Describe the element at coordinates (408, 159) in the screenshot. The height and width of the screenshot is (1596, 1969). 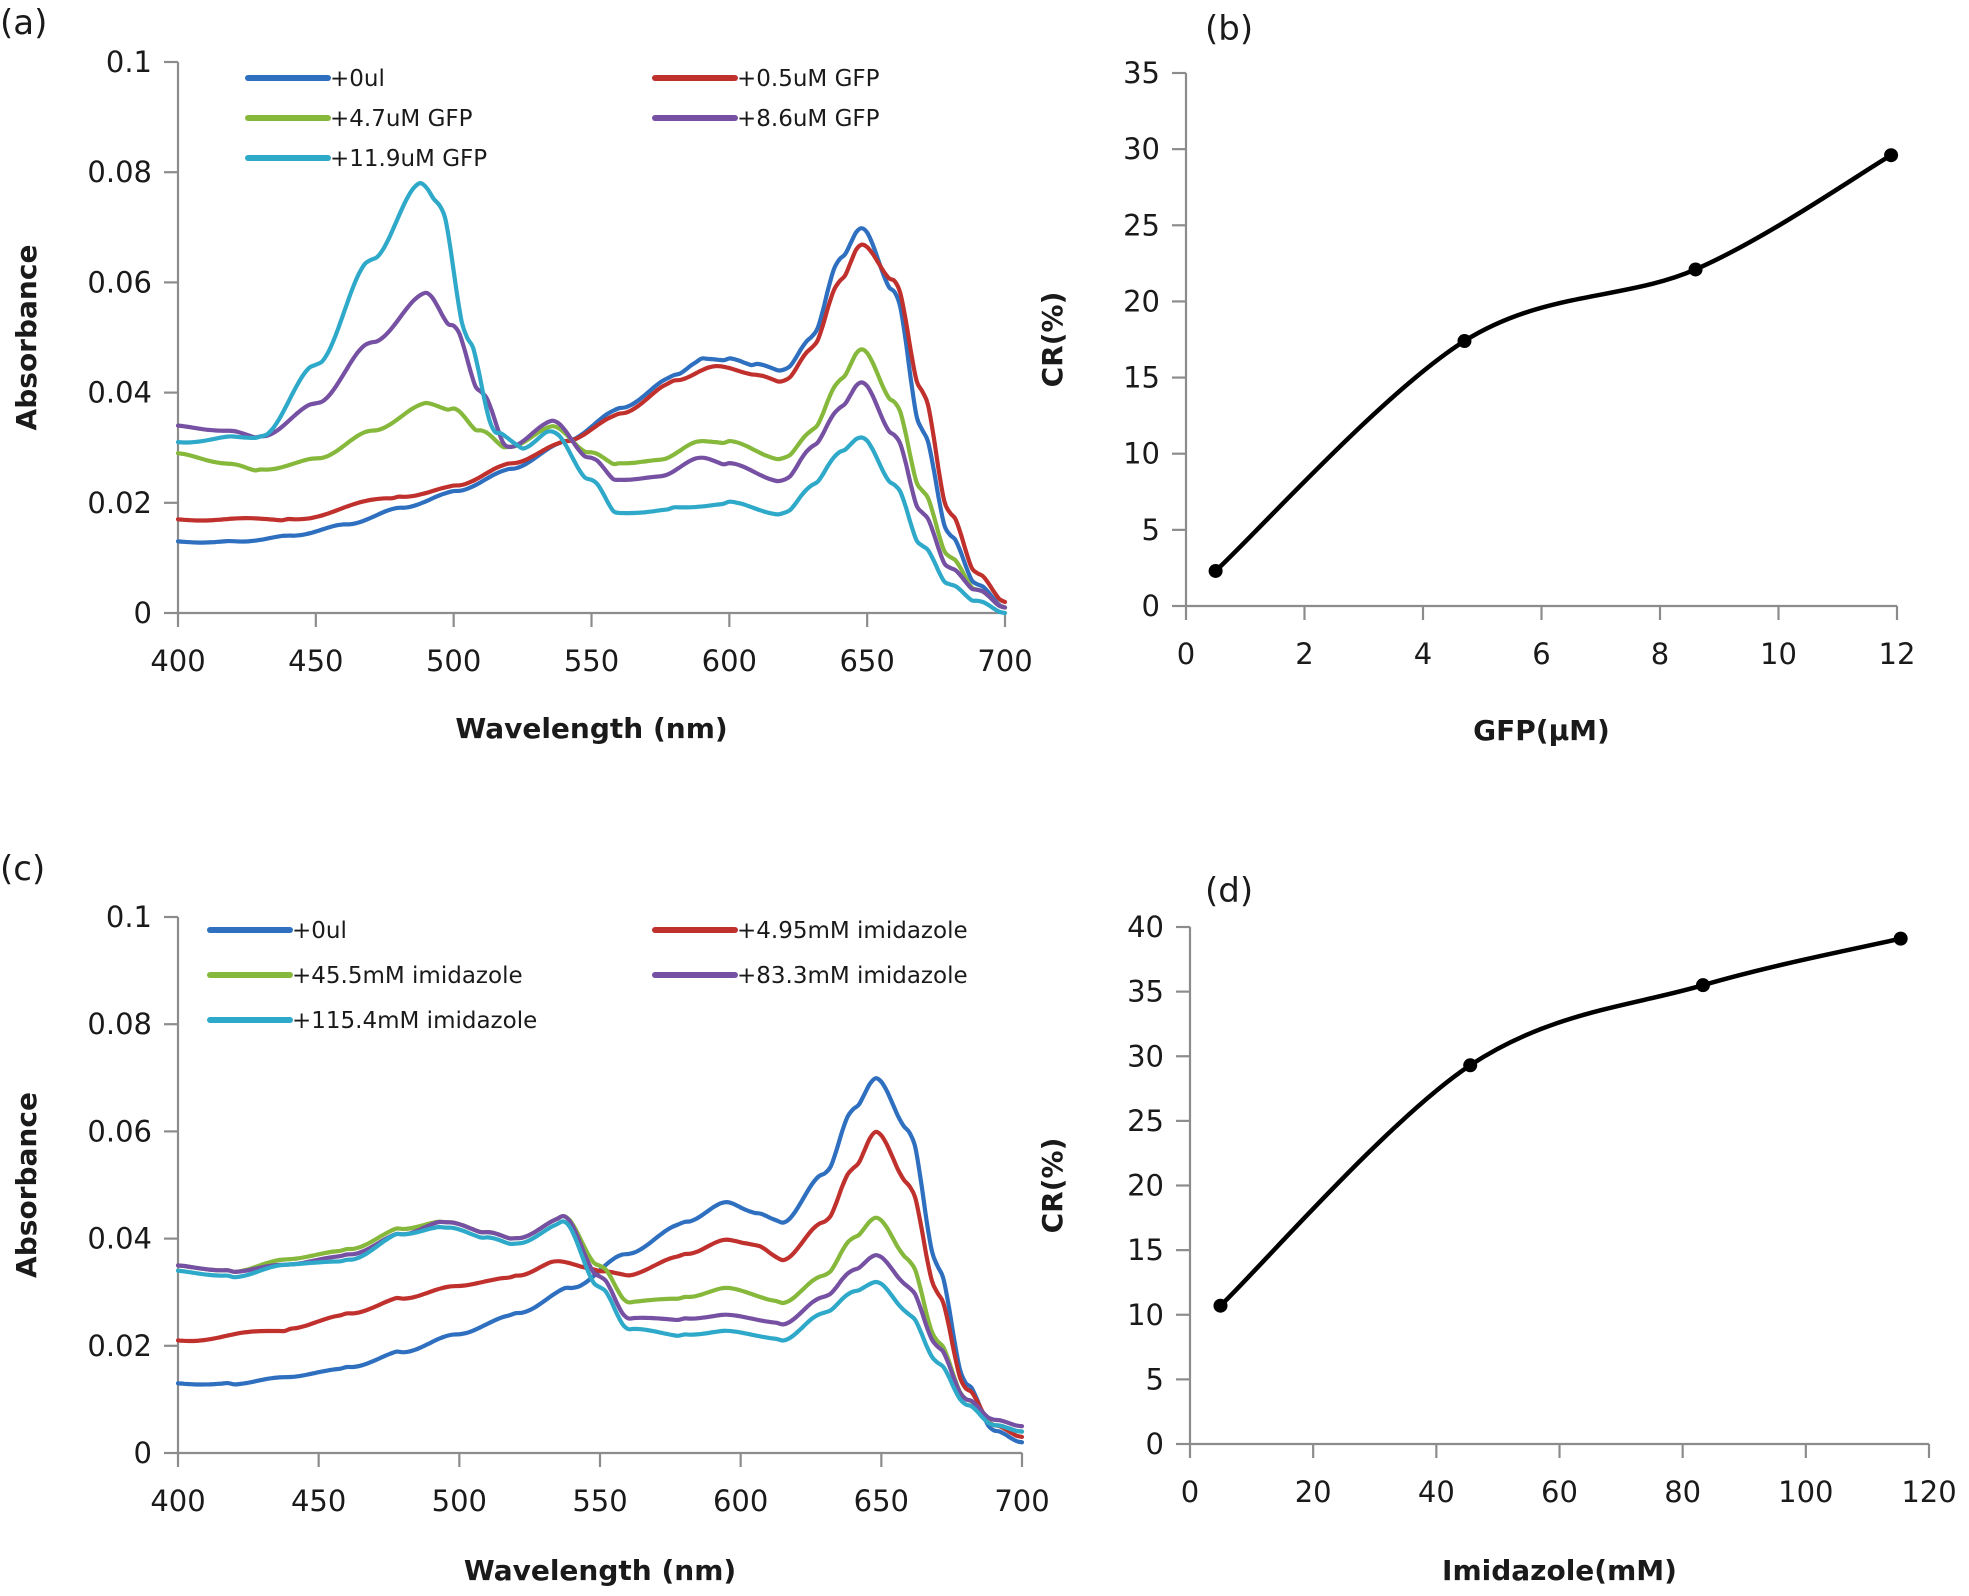
I see `legend-label: +11.9uM GFP` at that location.